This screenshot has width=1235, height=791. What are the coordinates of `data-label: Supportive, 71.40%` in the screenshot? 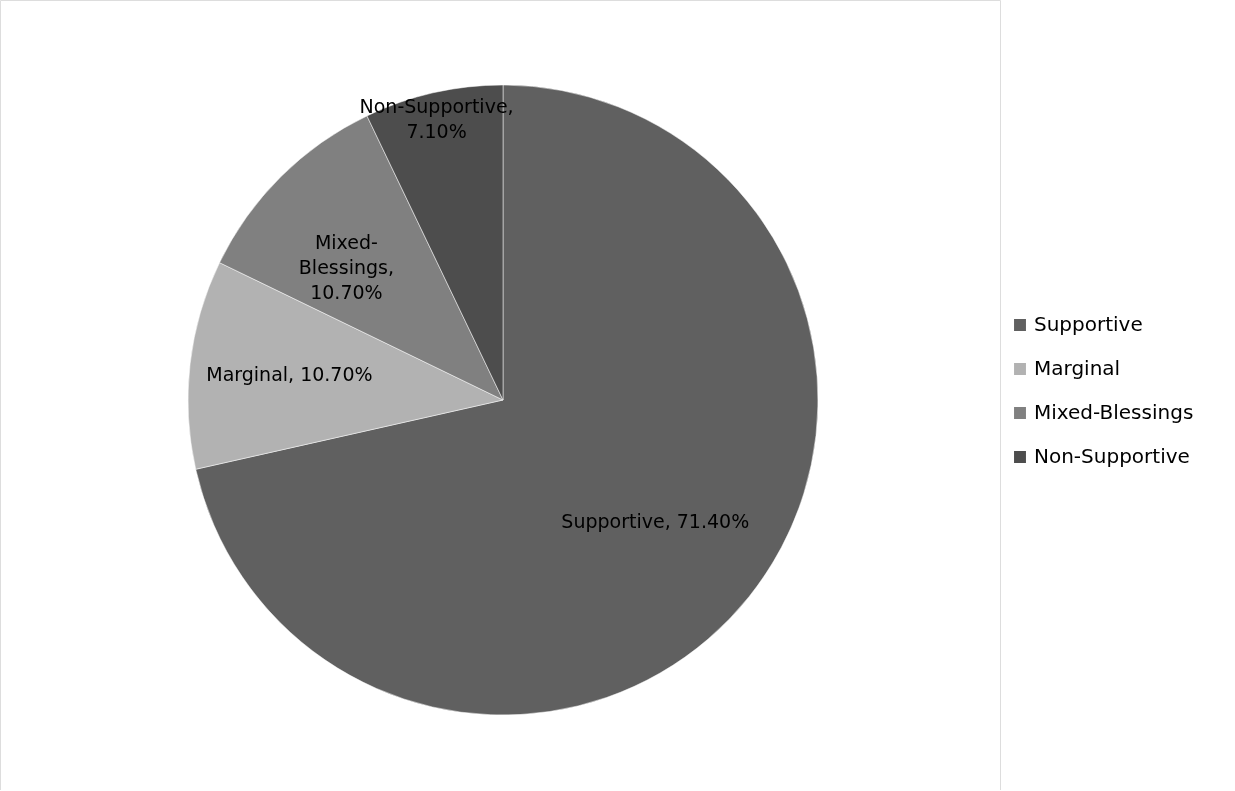 It's located at (655, 520).